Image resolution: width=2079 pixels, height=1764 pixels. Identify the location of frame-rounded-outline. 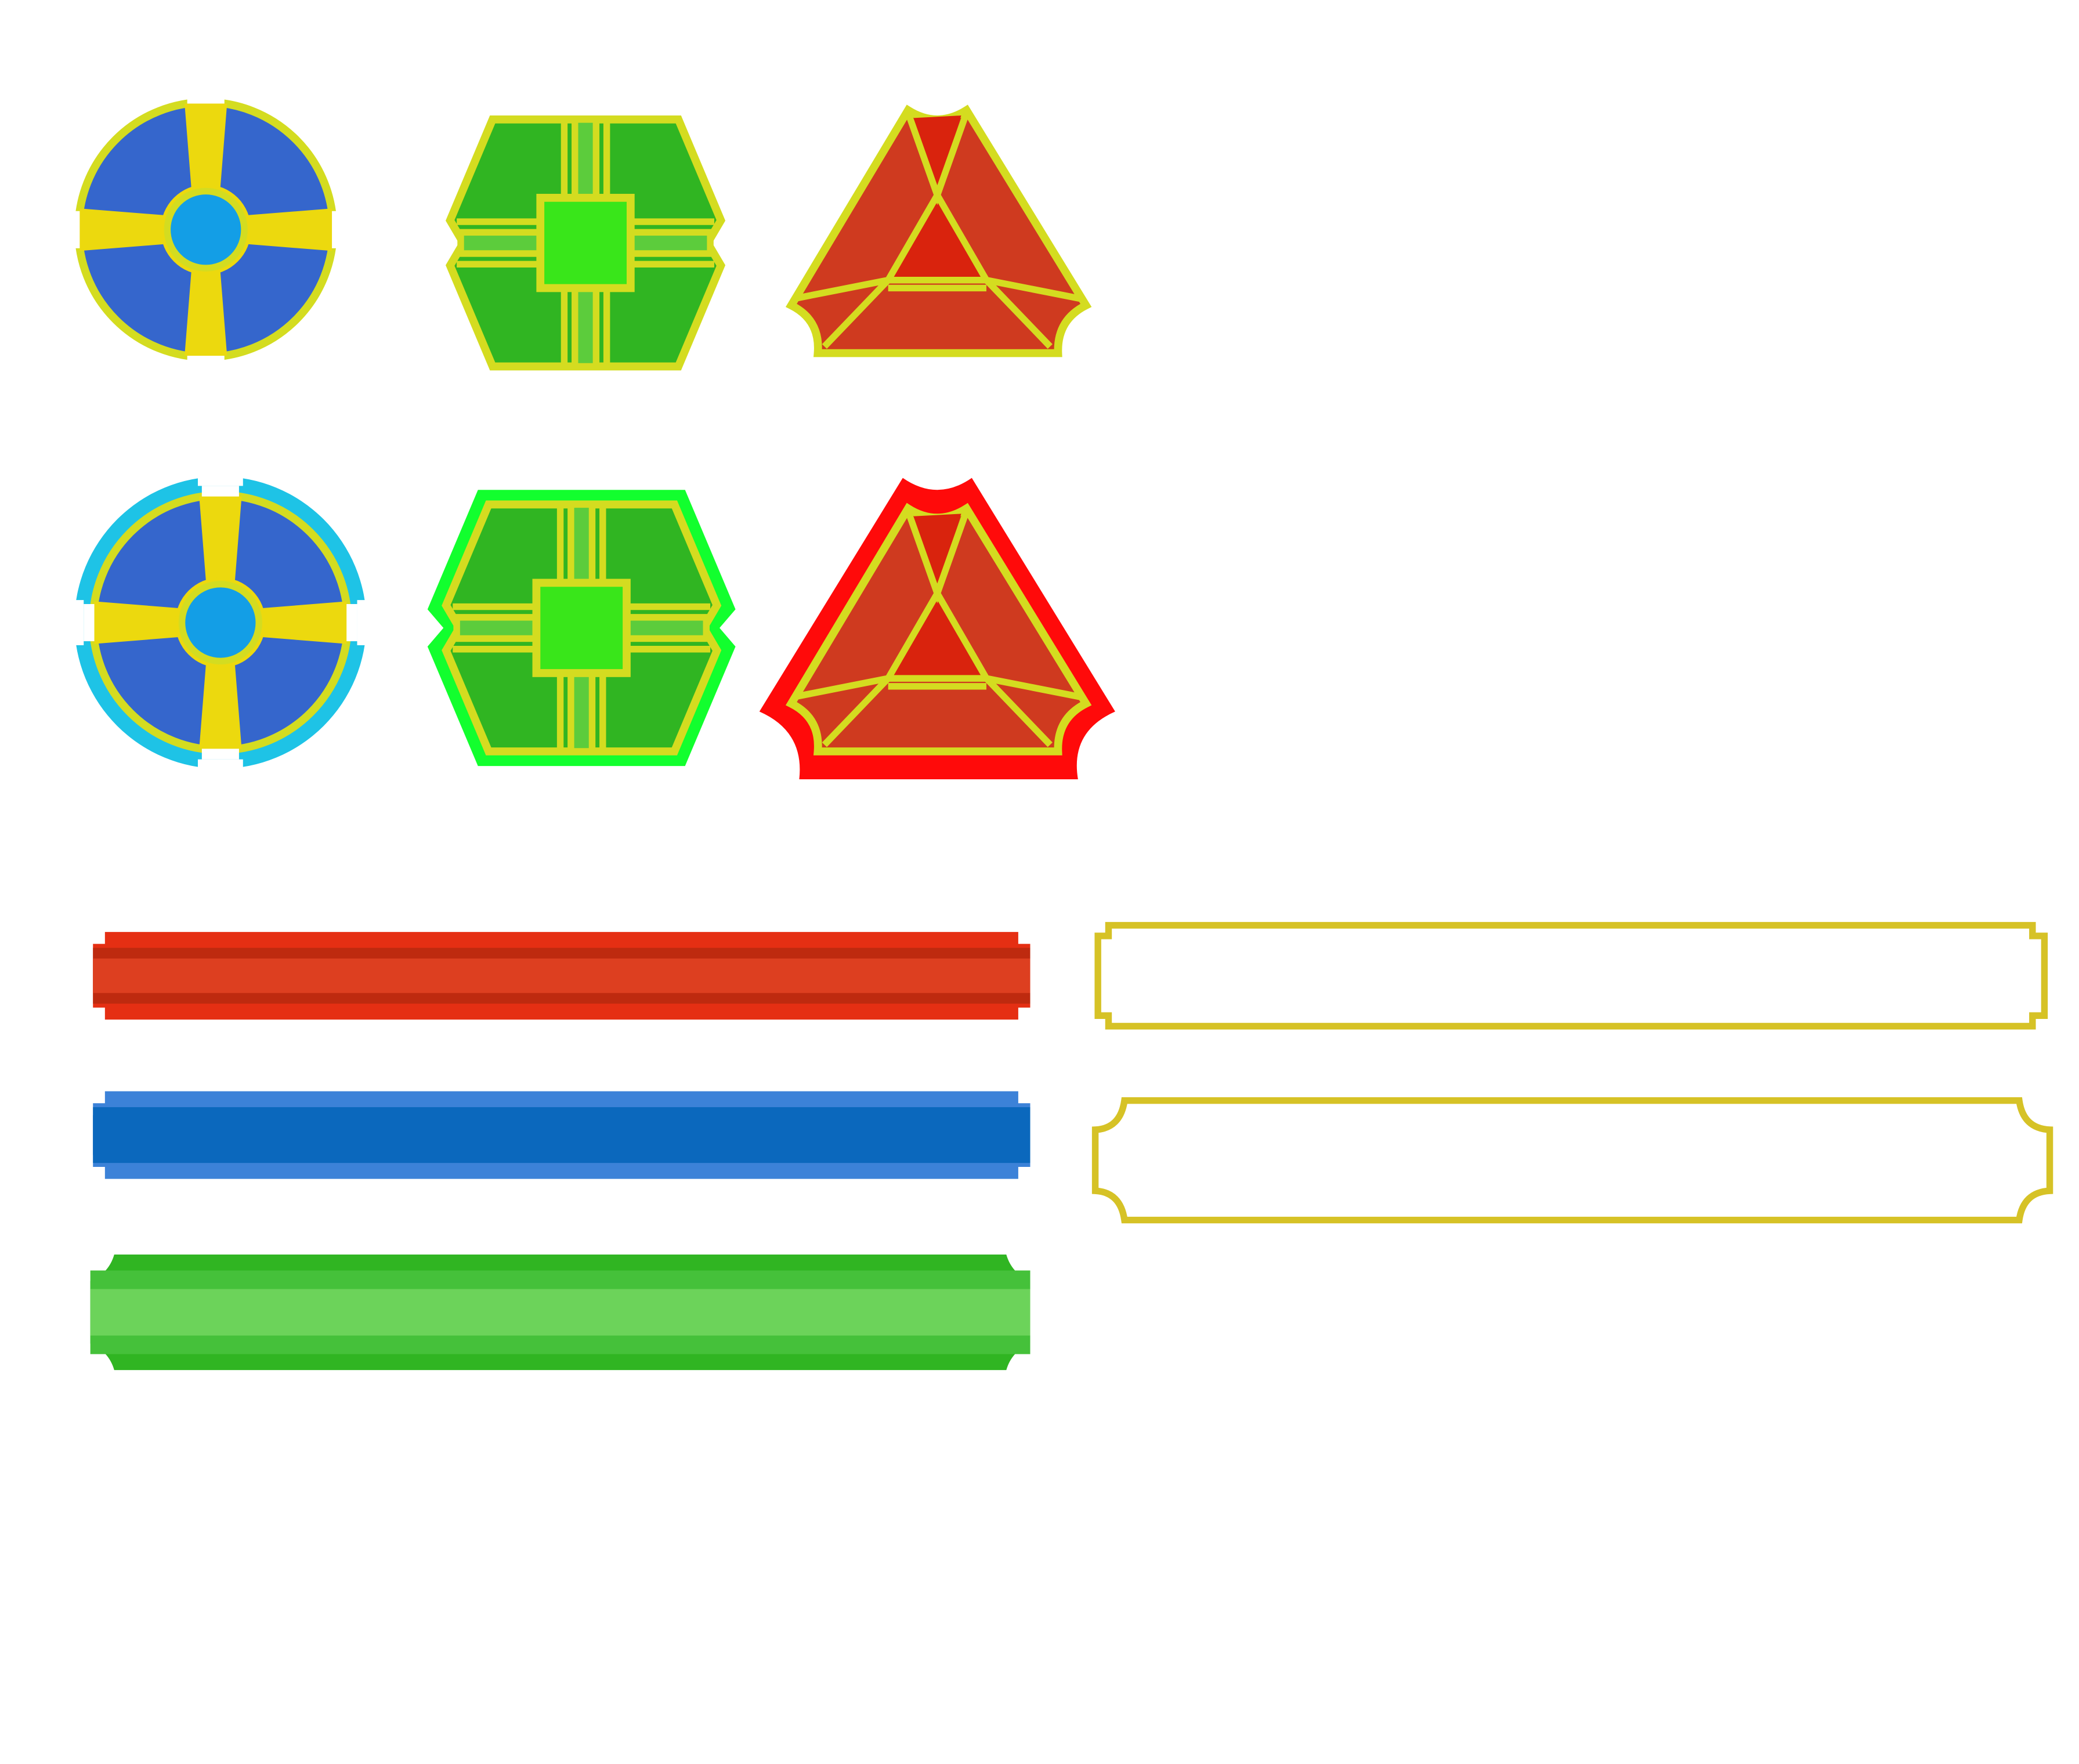
(1572, 1160).